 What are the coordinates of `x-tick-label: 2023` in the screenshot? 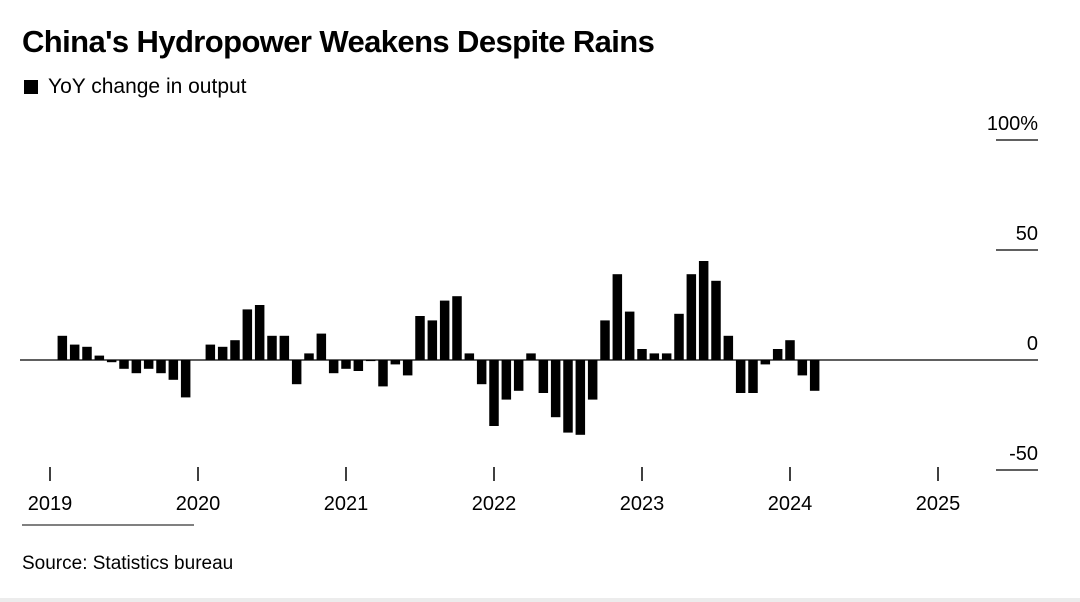 It's located at (642, 504).